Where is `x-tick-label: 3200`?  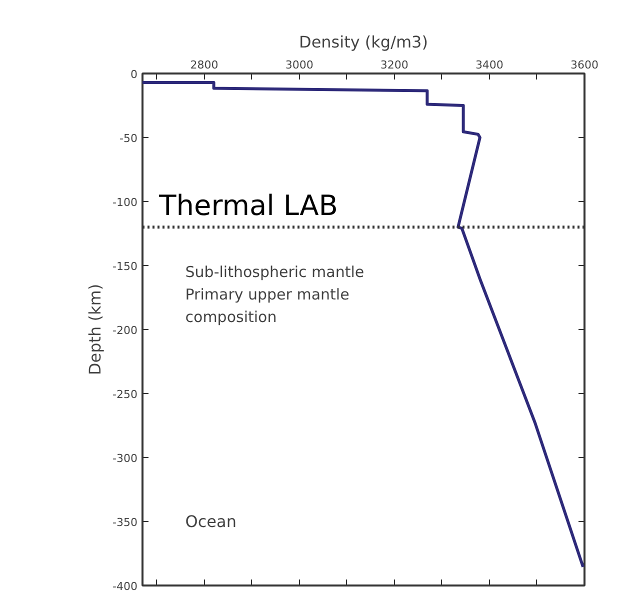
x-tick-label: 3200 is located at coordinates (394, 65).